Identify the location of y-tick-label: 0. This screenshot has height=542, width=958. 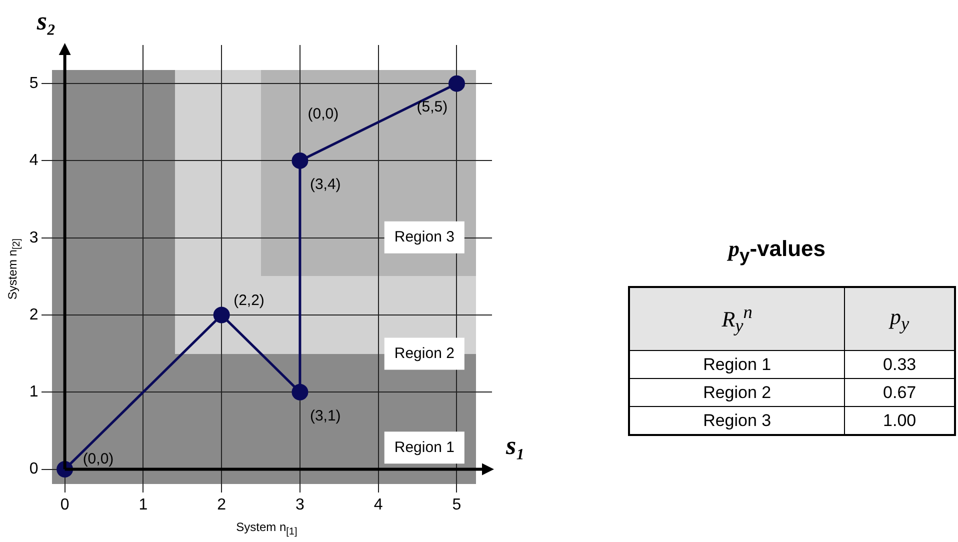
(33, 469).